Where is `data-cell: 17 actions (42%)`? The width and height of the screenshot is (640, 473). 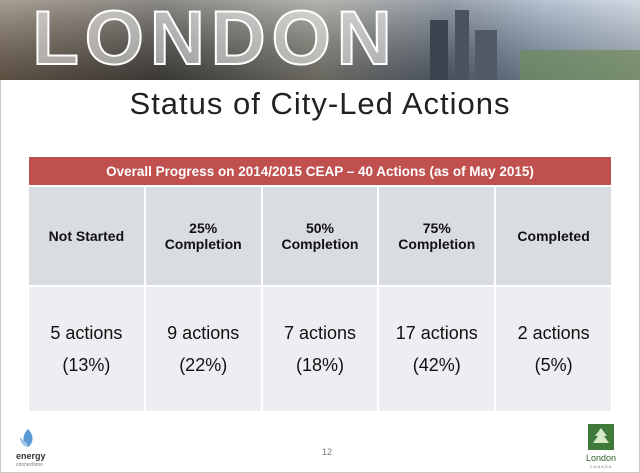
data-cell: 17 actions (42%) is located at coordinates (437, 349).